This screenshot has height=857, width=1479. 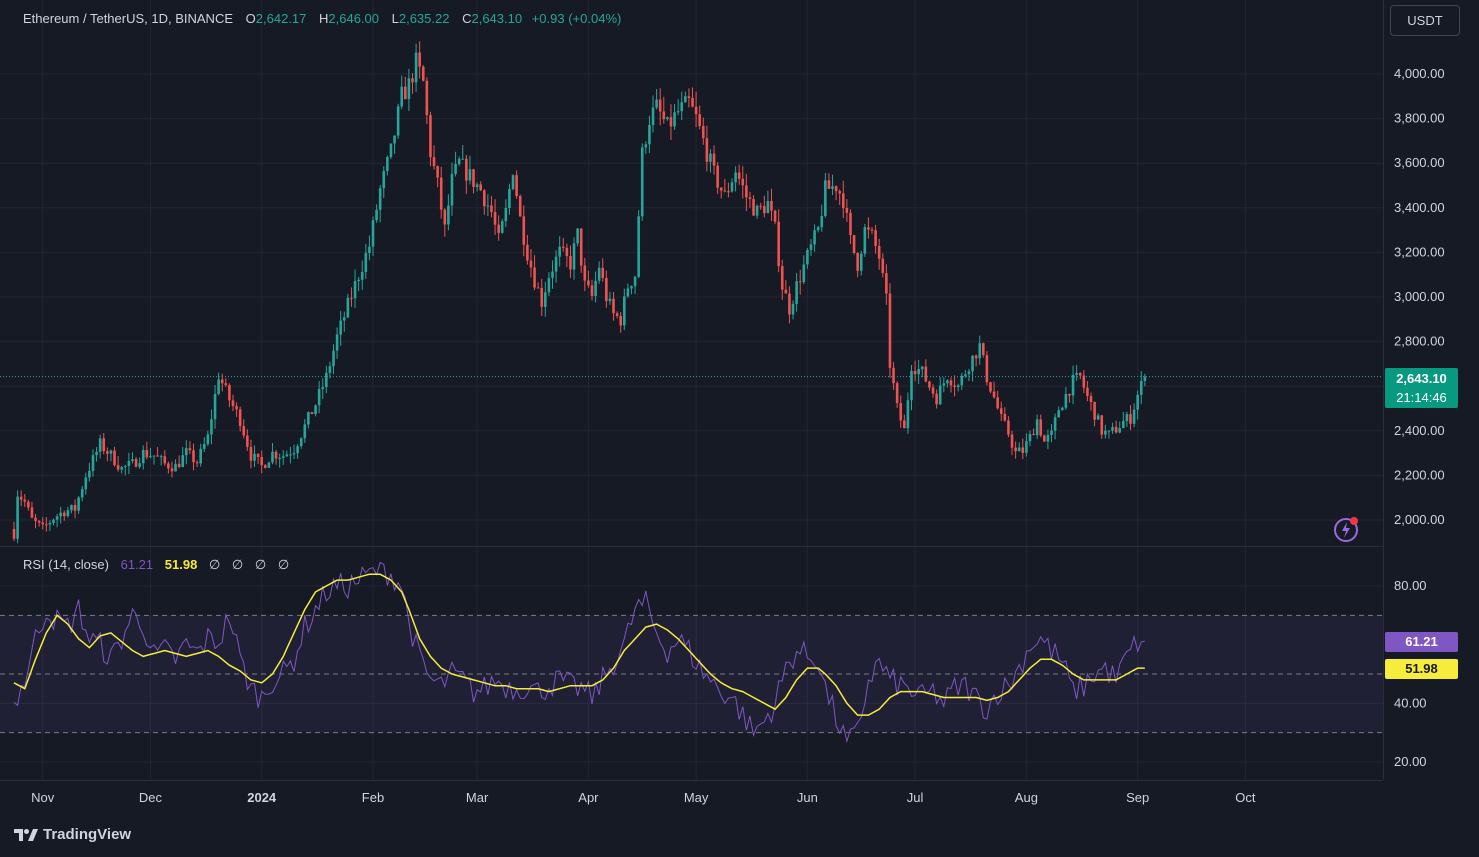 I want to click on low-value: 2,635.22, so click(x=424, y=18).